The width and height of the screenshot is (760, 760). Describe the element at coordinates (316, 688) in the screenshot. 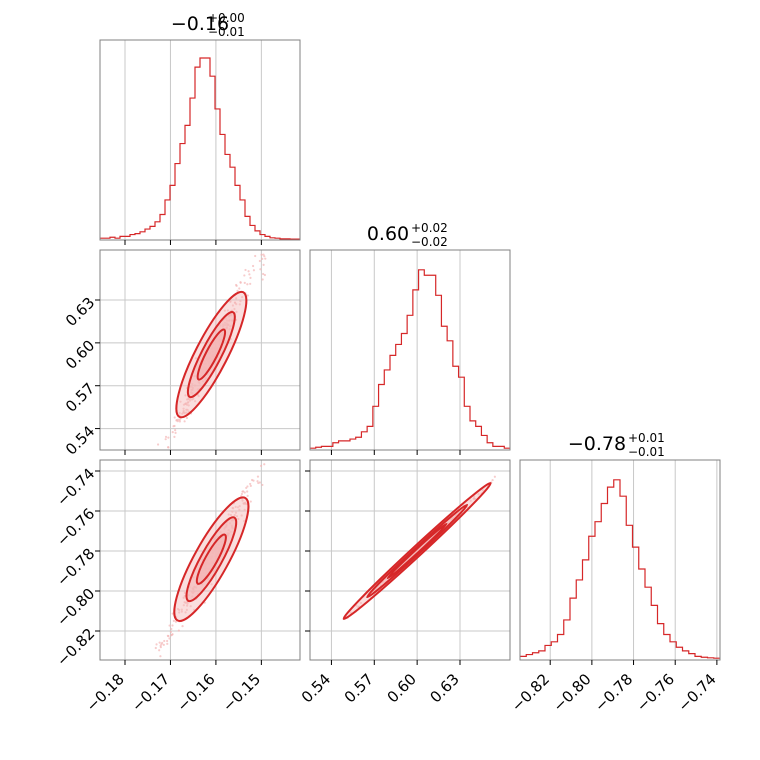

I see `x-tick-label: 0.54` at that location.